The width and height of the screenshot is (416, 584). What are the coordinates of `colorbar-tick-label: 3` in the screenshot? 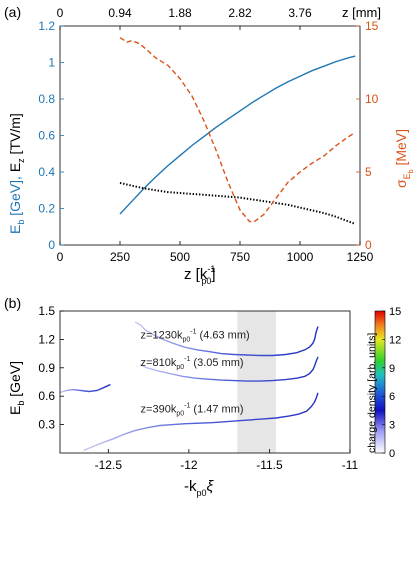 It's located at (392, 426).